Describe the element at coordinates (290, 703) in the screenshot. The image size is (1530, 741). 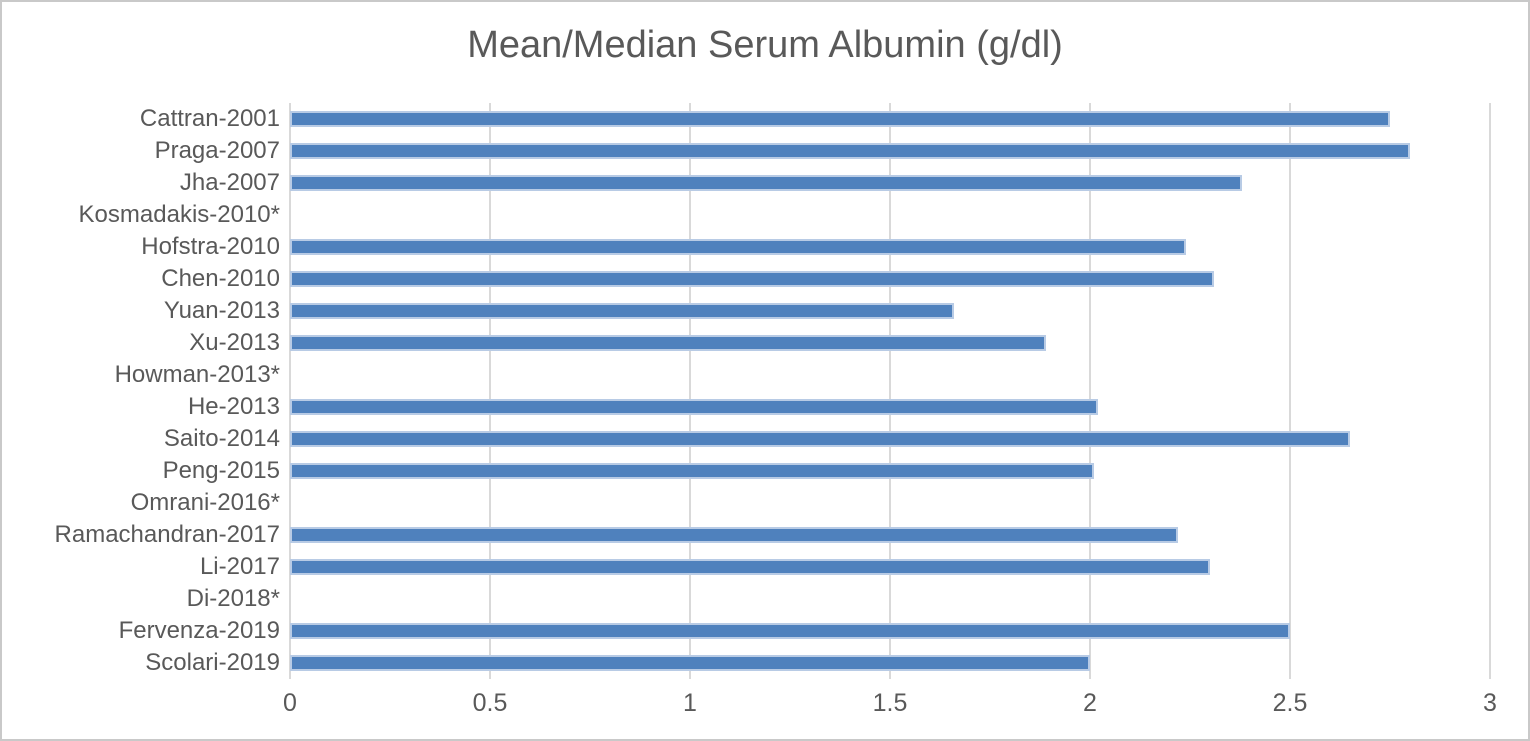
I see `x-axis-tick-label: 0` at that location.